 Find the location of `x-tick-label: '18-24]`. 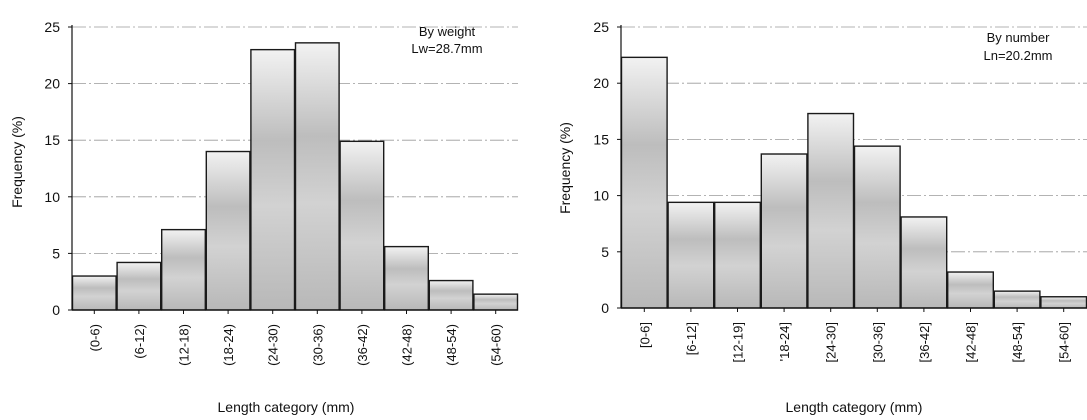

x-tick-label: '18-24] is located at coordinates (784, 341).